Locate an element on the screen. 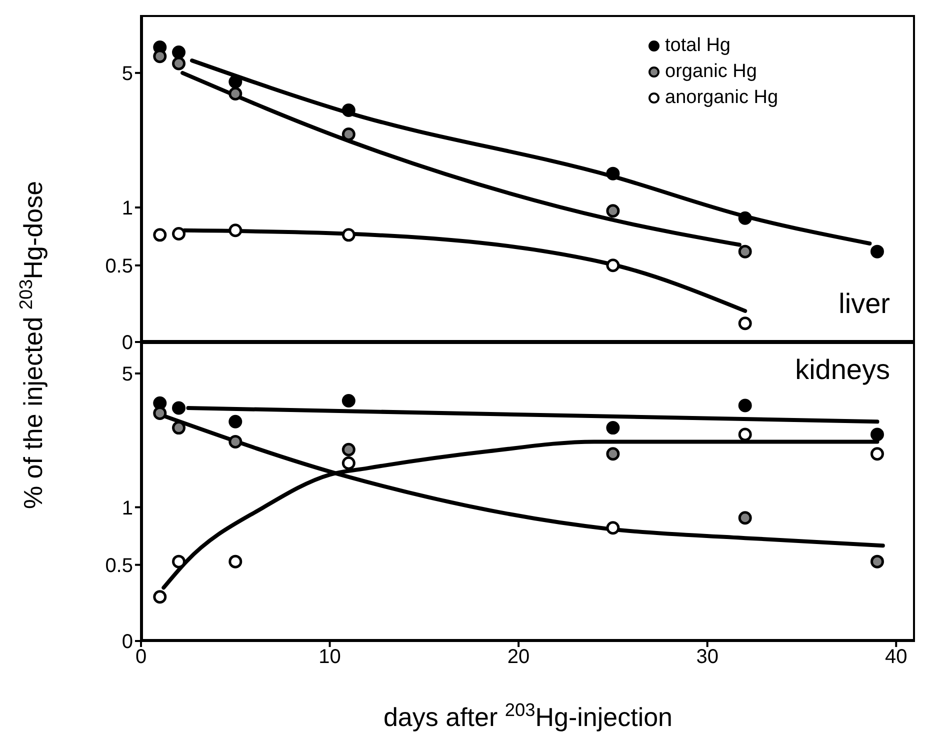 Image resolution: width=932 pixels, height=748 pixels. x-tick-label: 40 is located at coordinates (896, 657).